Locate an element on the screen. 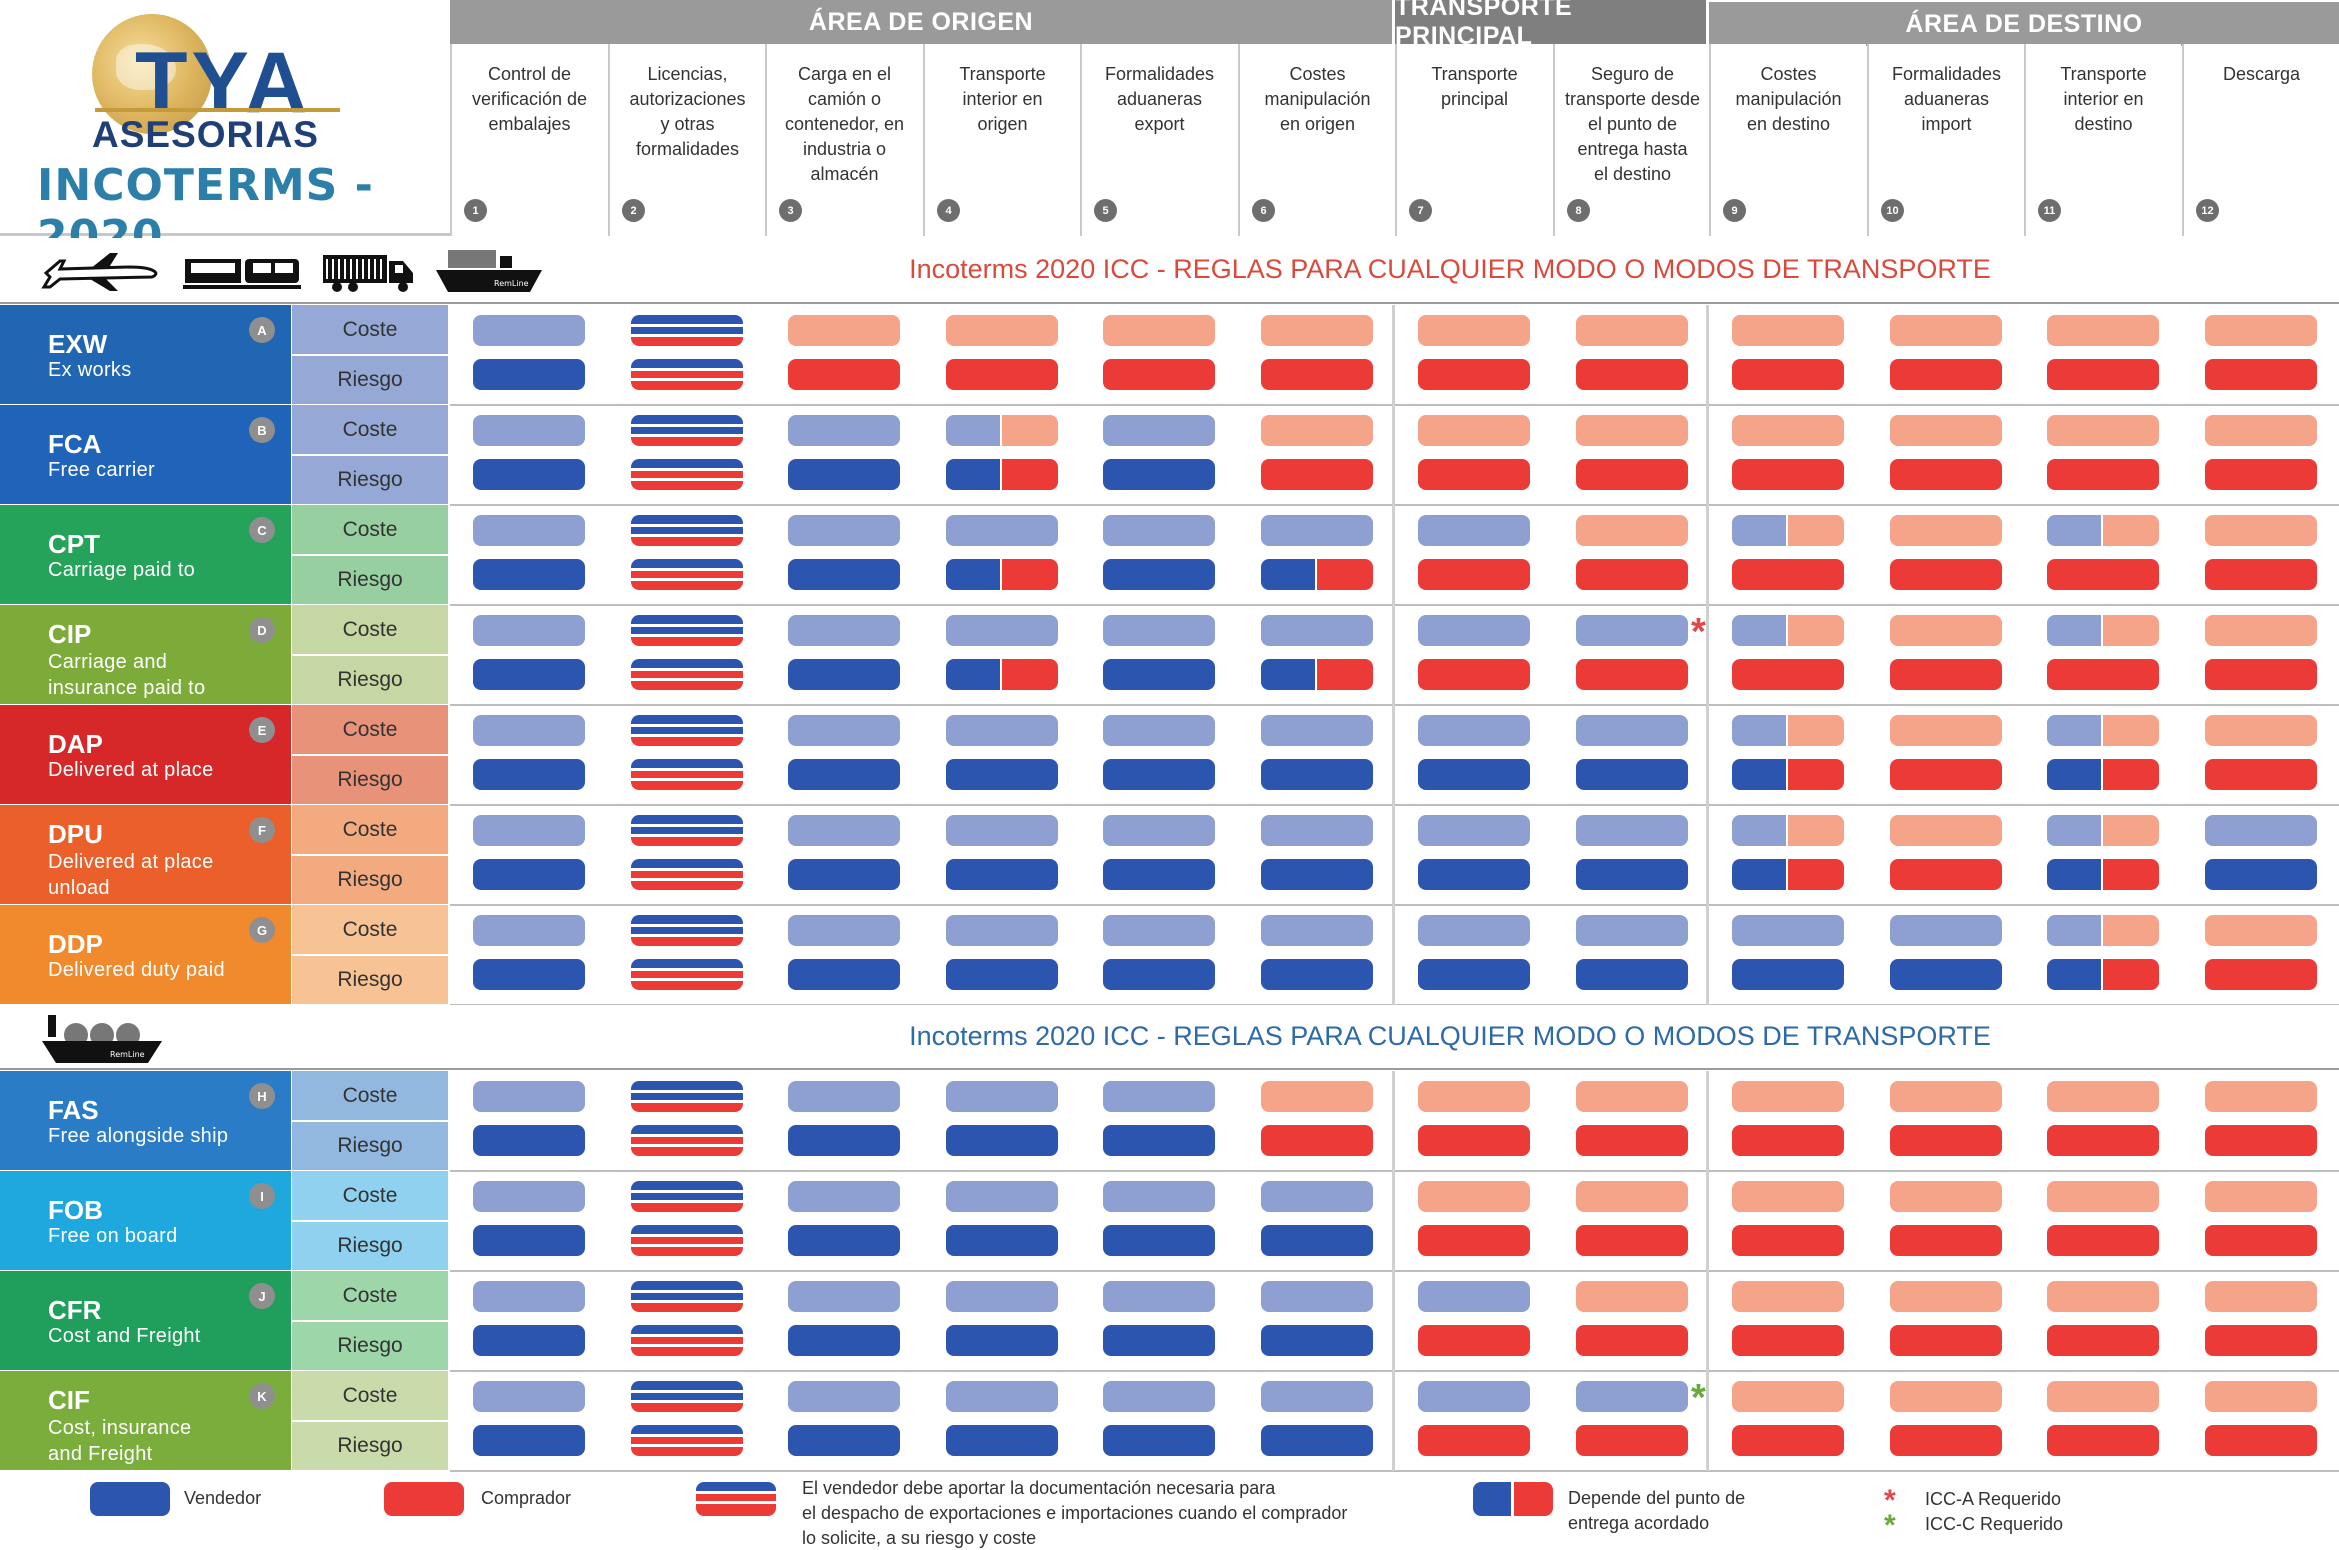  incoterm-name: Ex works is located at coordinates (90, 370).